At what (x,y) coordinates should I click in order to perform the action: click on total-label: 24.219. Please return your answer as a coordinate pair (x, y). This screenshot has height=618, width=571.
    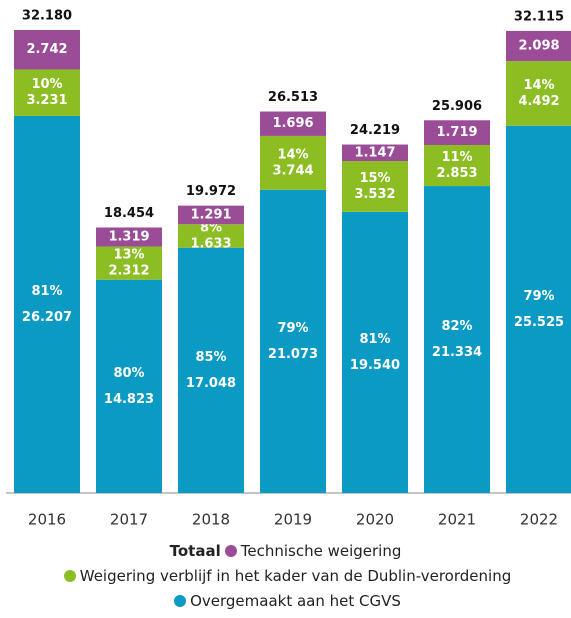
    Looking at the image, I should click on (375, 130).